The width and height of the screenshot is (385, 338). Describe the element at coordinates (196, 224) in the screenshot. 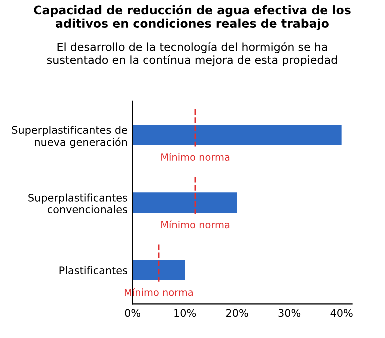

I see `ref-line-label: Mínimo norma` at that location.